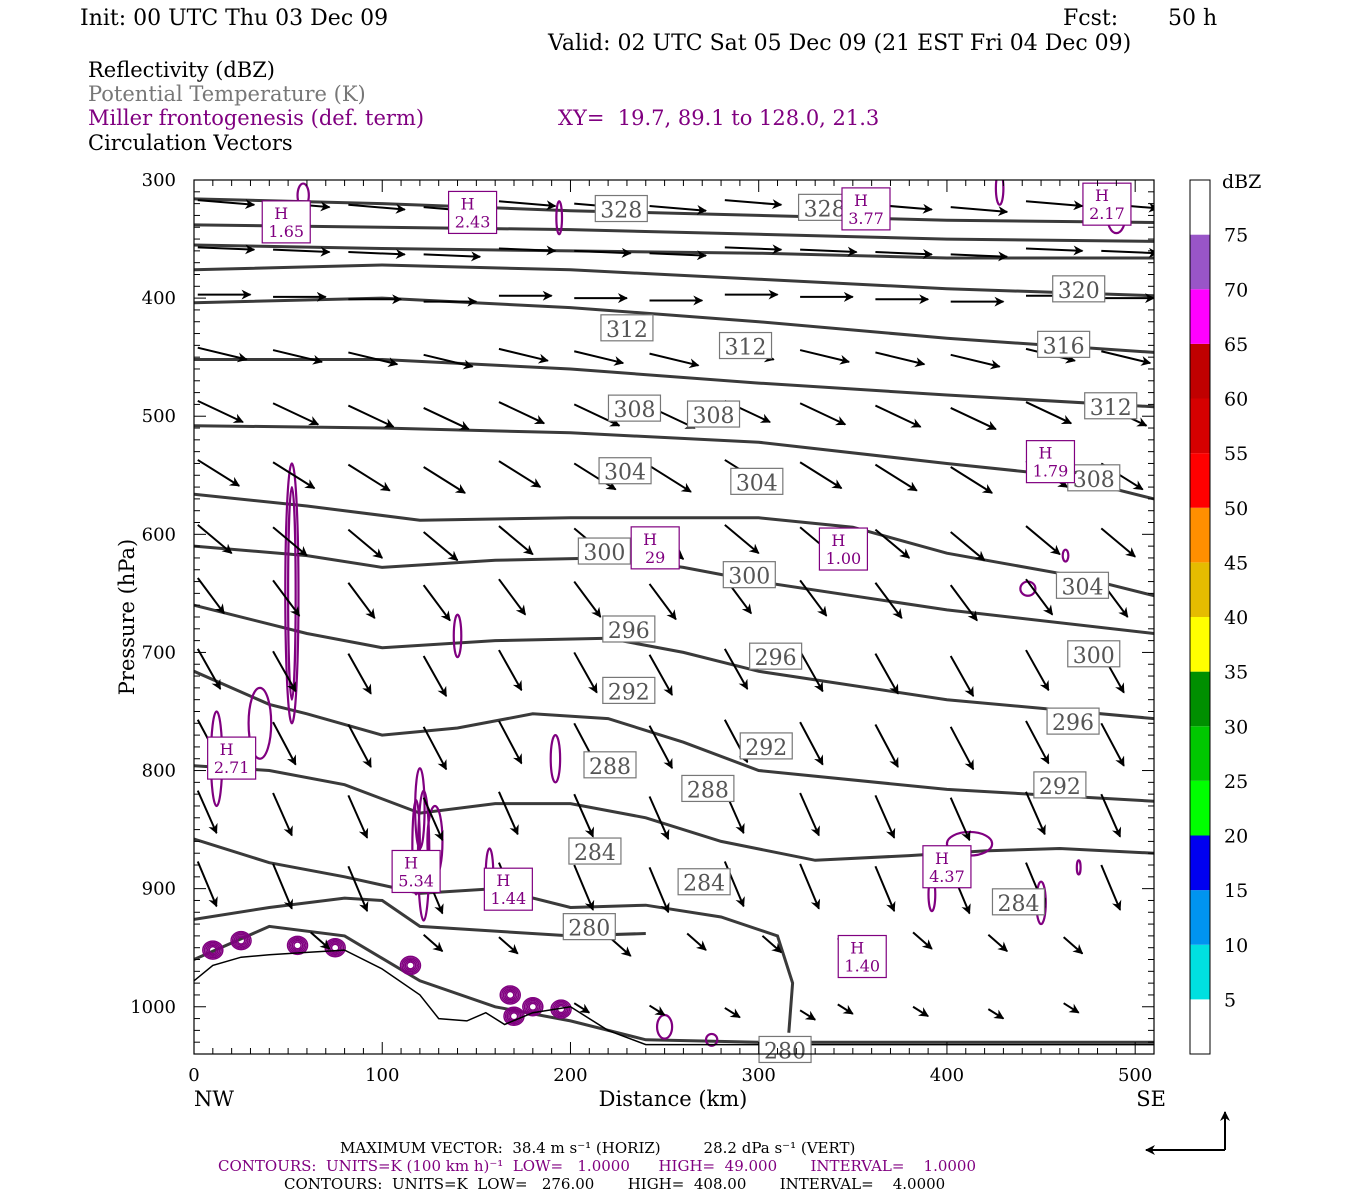 The width and height of the screenshot is (1350, 1200). Describe the element at coordinates (214, 1099) in the screenshot. I see `nw-end-label: NW` at that location.